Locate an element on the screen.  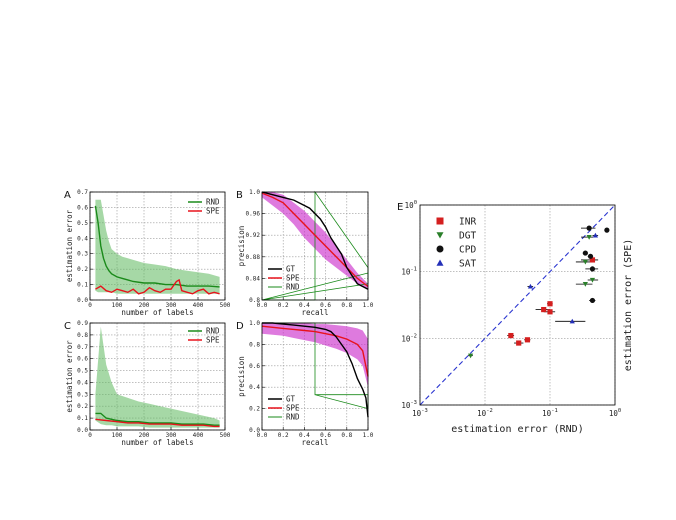
y-tick-label: 10⁻³ is located at coordinates (409, 405).